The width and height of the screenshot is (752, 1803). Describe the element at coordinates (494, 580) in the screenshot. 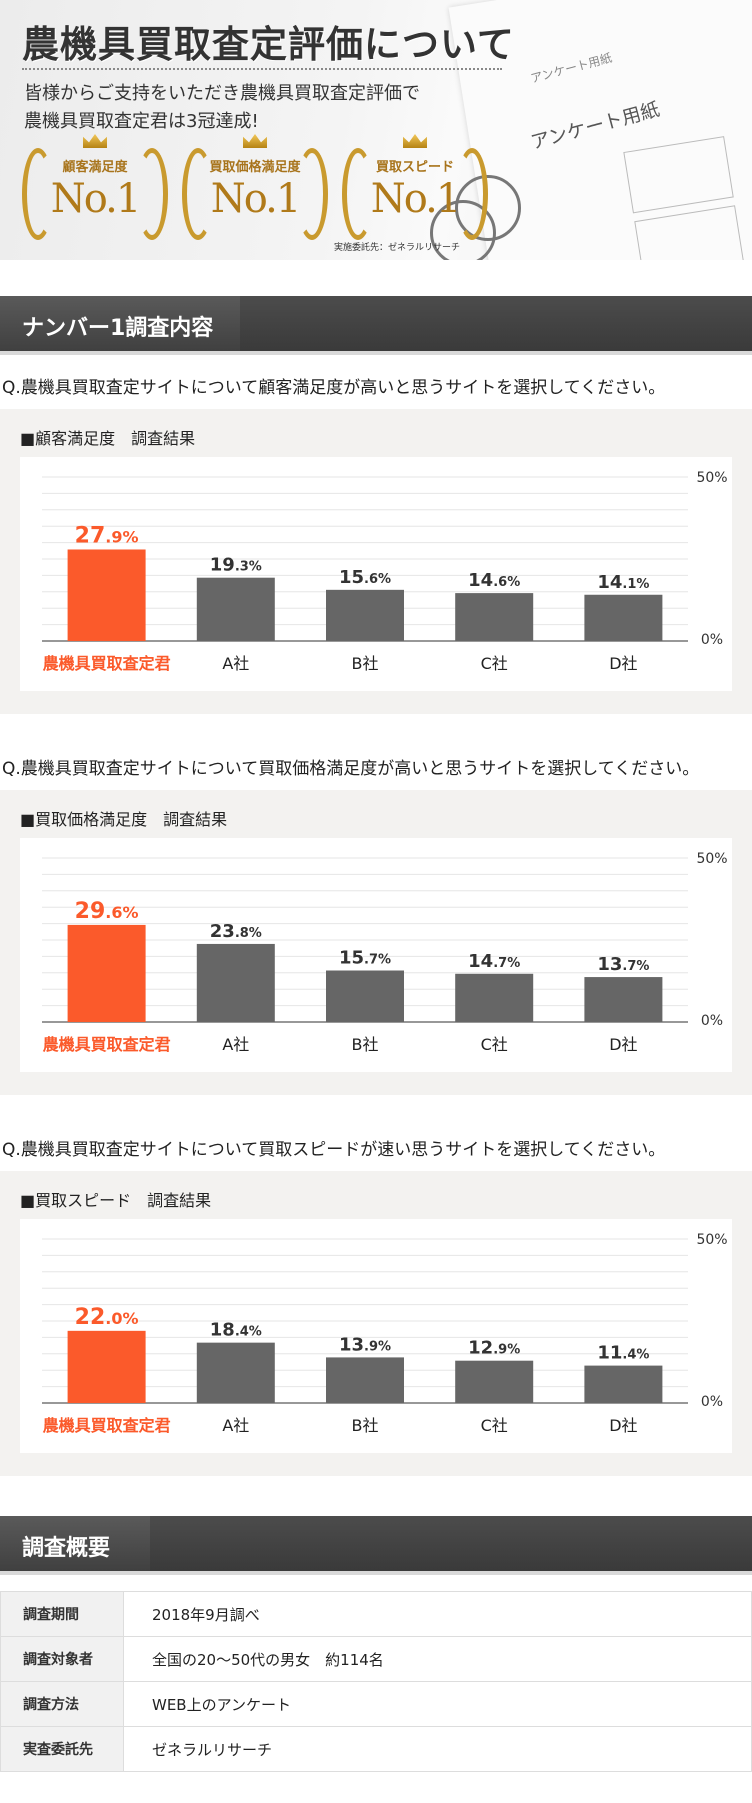

I see `data-label: 14.6%` at that location.